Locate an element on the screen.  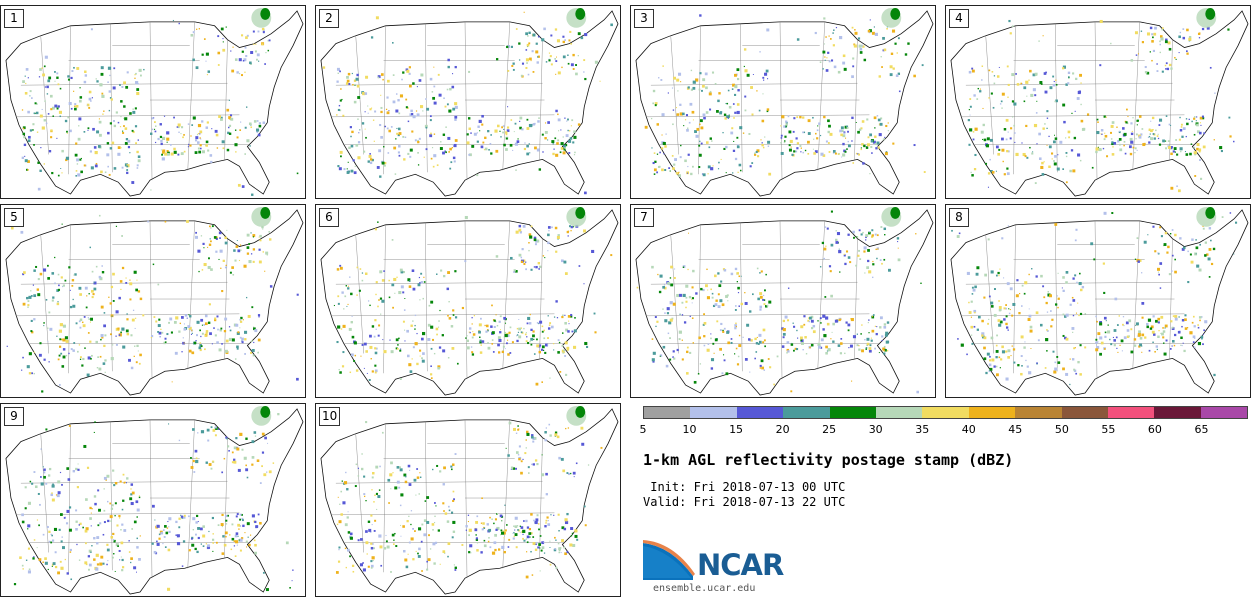
member-panel: 5 is located at coordinates (153, 301).